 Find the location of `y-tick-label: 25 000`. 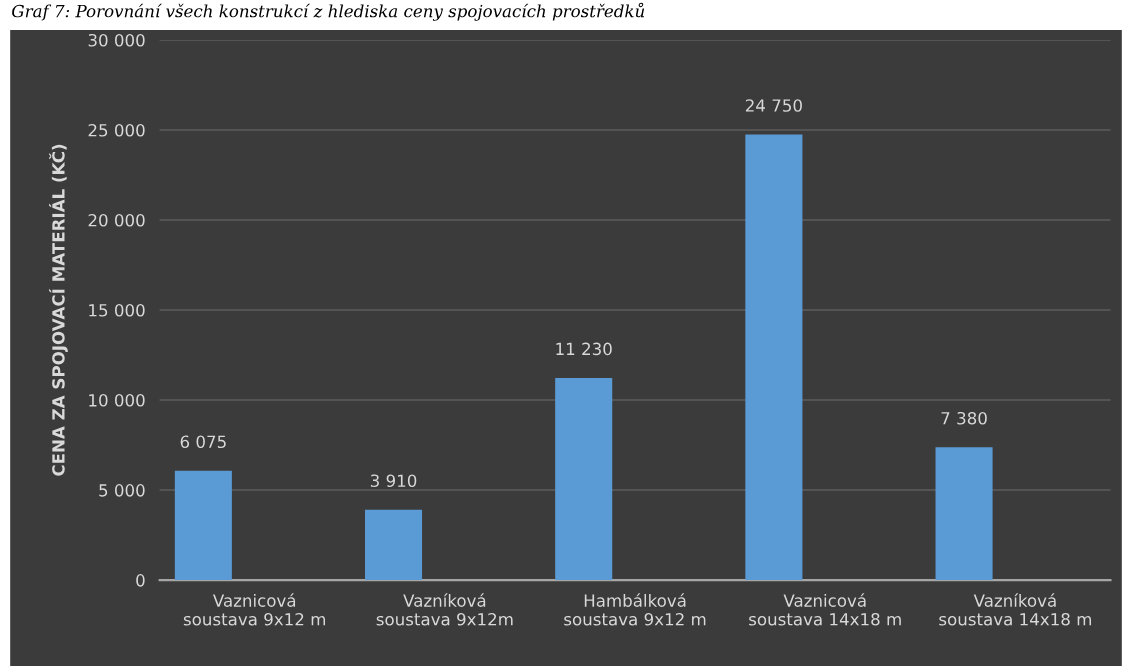

y-tick-label: 25 000 is located at coordinates (116, 130).